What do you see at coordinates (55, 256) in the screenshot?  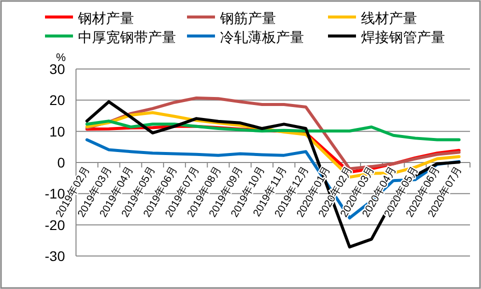 I see `y-tick-label: -30` at bounding box center [55, 256].